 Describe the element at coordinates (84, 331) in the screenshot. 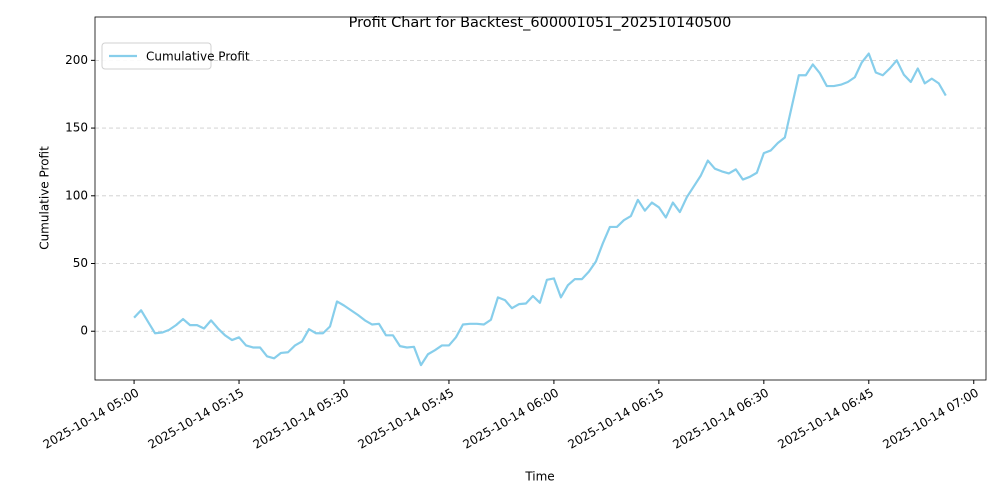

I see `y-tick-label: 0` at that location.